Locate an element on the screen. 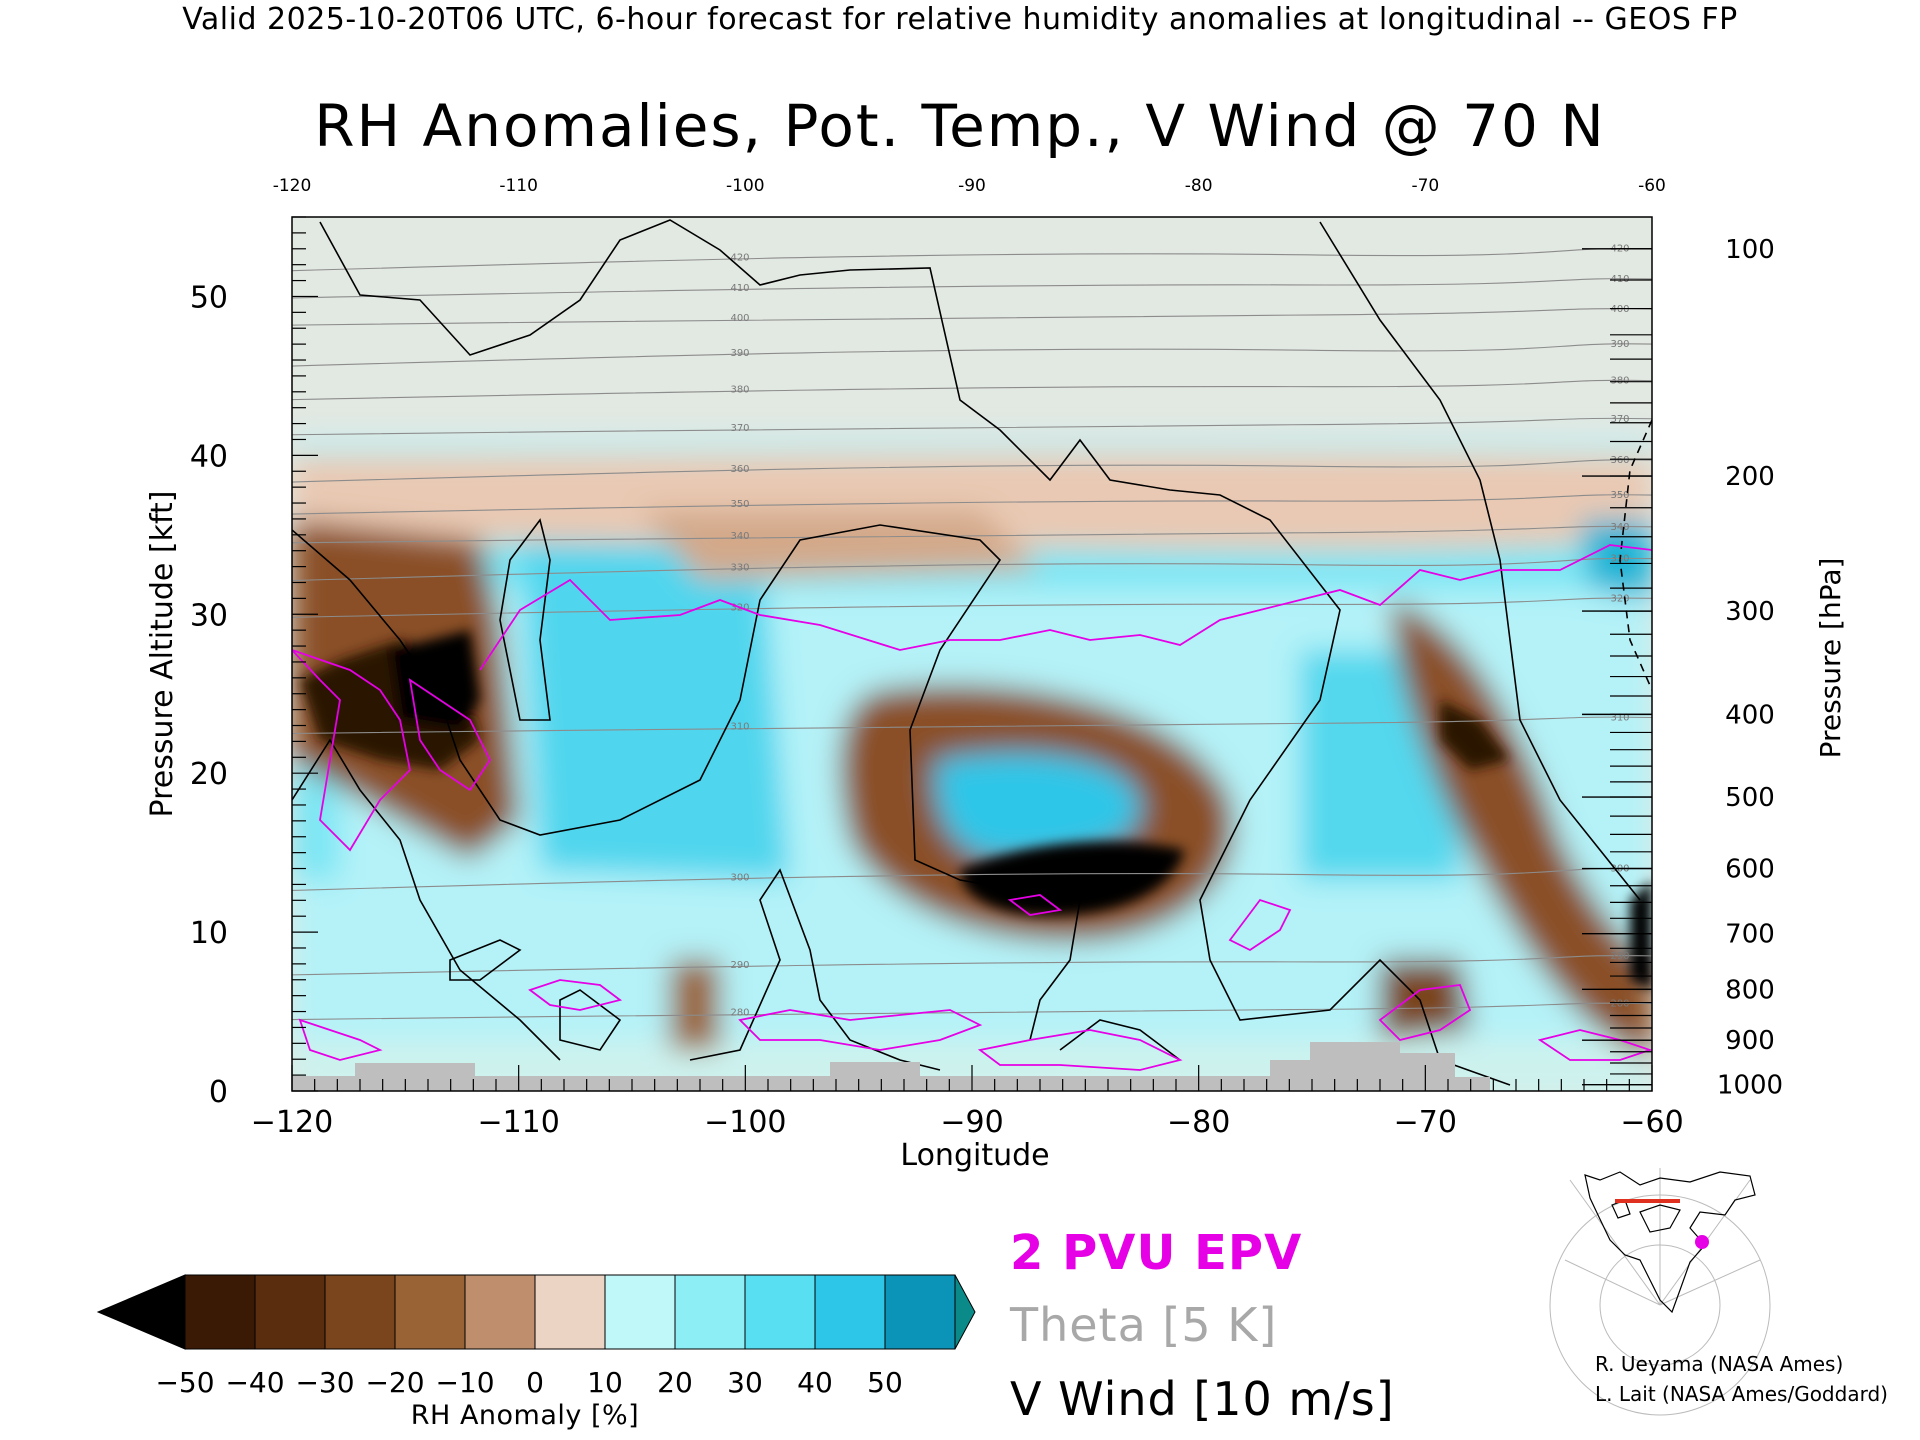 The height and width of the screenshot is (1440, 1920). x-top-tick-label: -110 is located at coordinates (518, 186).